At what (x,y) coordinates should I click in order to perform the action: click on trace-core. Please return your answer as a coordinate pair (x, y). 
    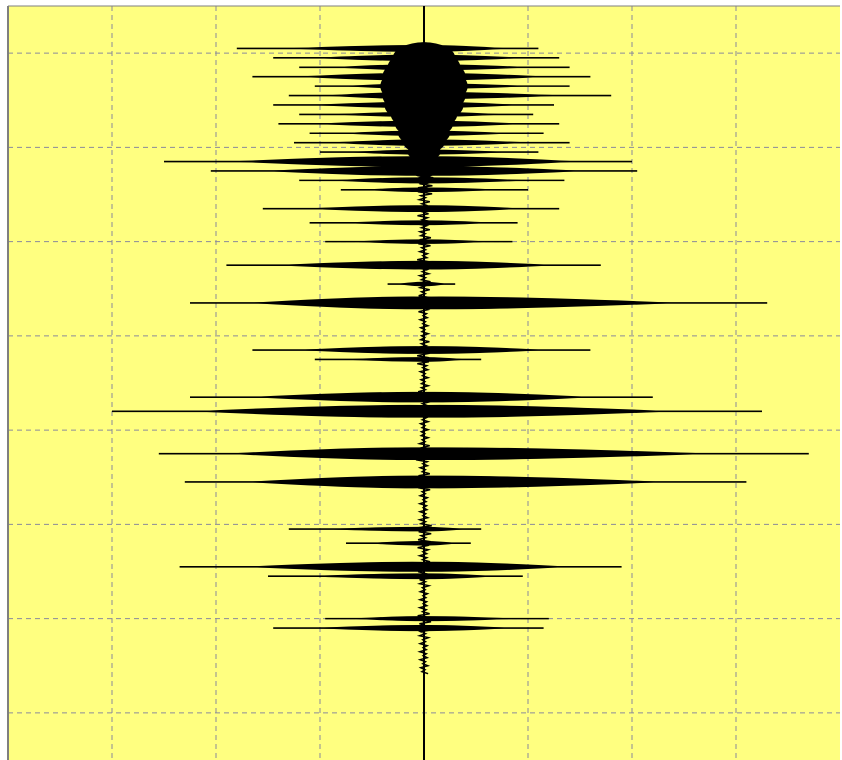
    Looking at the image, I should click on (424, 453).